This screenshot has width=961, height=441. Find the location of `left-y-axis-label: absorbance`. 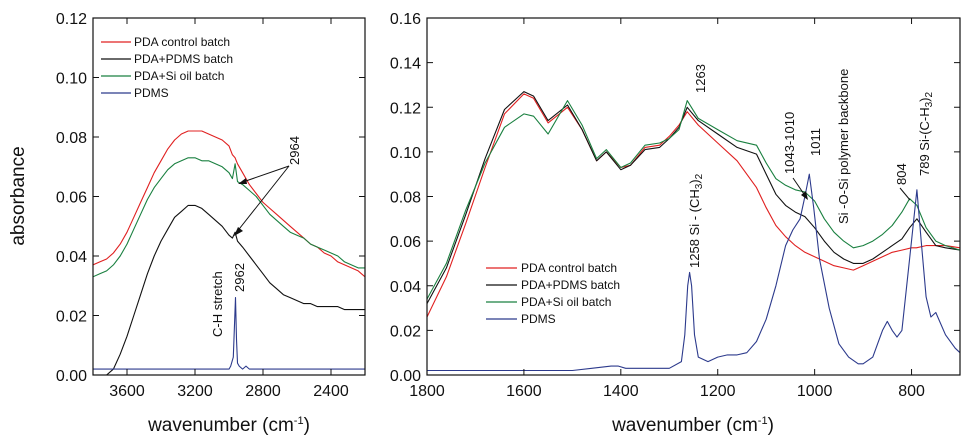

left-y-axis-label: absorbance is located at coordinates (18, 195).